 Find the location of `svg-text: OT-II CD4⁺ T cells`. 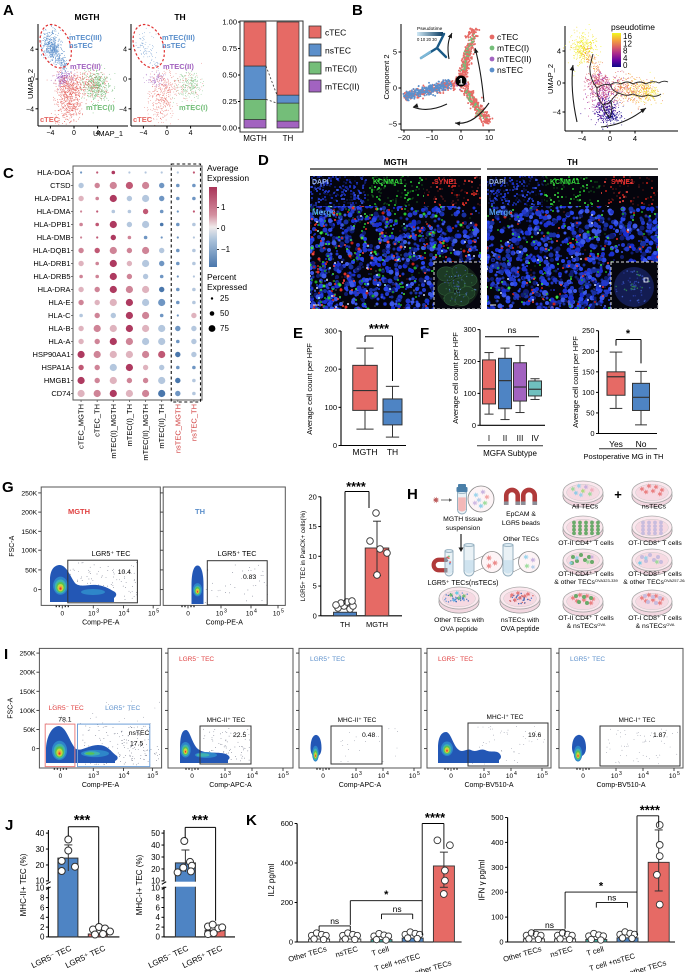

svg-text: OT-II CD4⁺ T cells is located at coordinates (586, 543).